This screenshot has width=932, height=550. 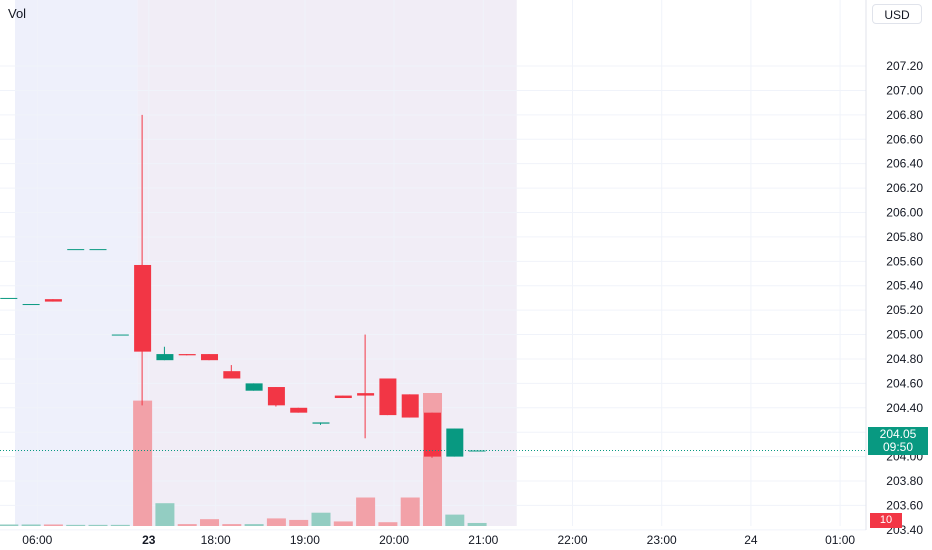 What do you see at coordinates (840, 540) in the screenshot?
I see `time-tick-label: 01:00` at bounding box center [840, 540].